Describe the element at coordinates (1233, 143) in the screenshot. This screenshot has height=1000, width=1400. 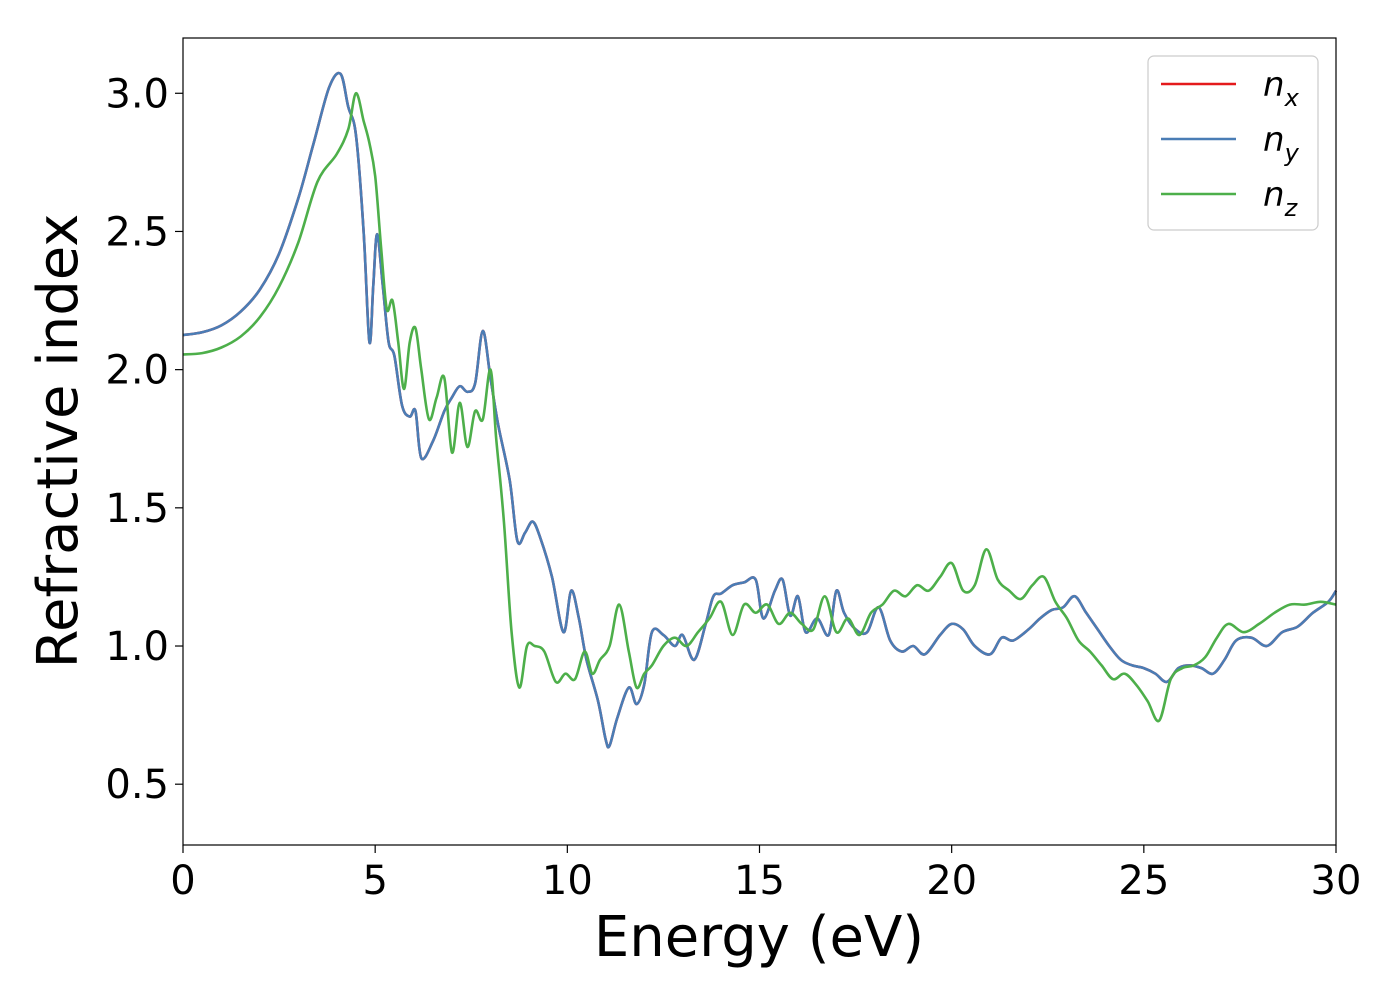
I see `legend-box` at that location.